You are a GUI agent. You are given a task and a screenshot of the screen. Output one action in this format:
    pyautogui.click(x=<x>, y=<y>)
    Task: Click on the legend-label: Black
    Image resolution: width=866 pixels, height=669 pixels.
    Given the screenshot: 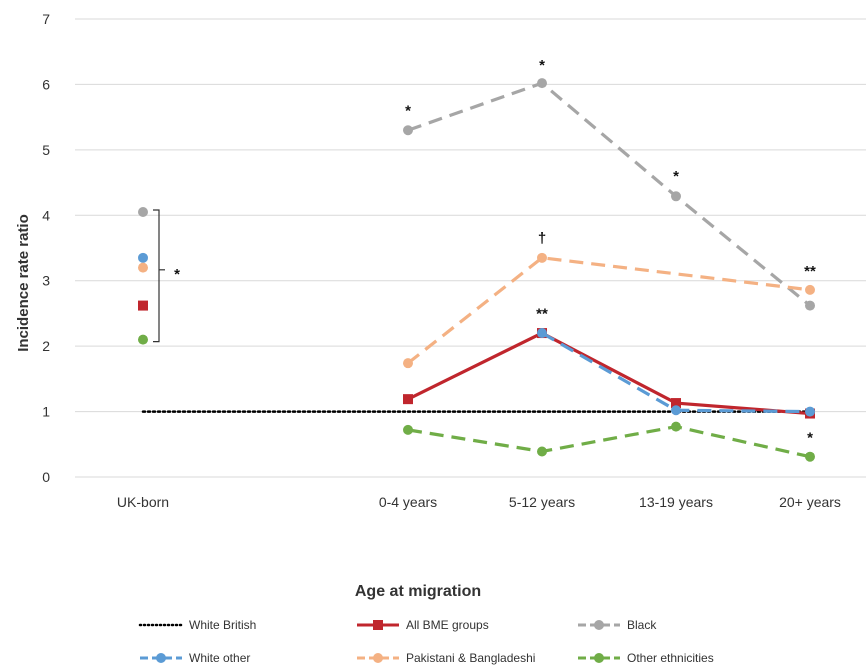 What is the action you would take?
    pyautogui.click(x=642, y=625)
    